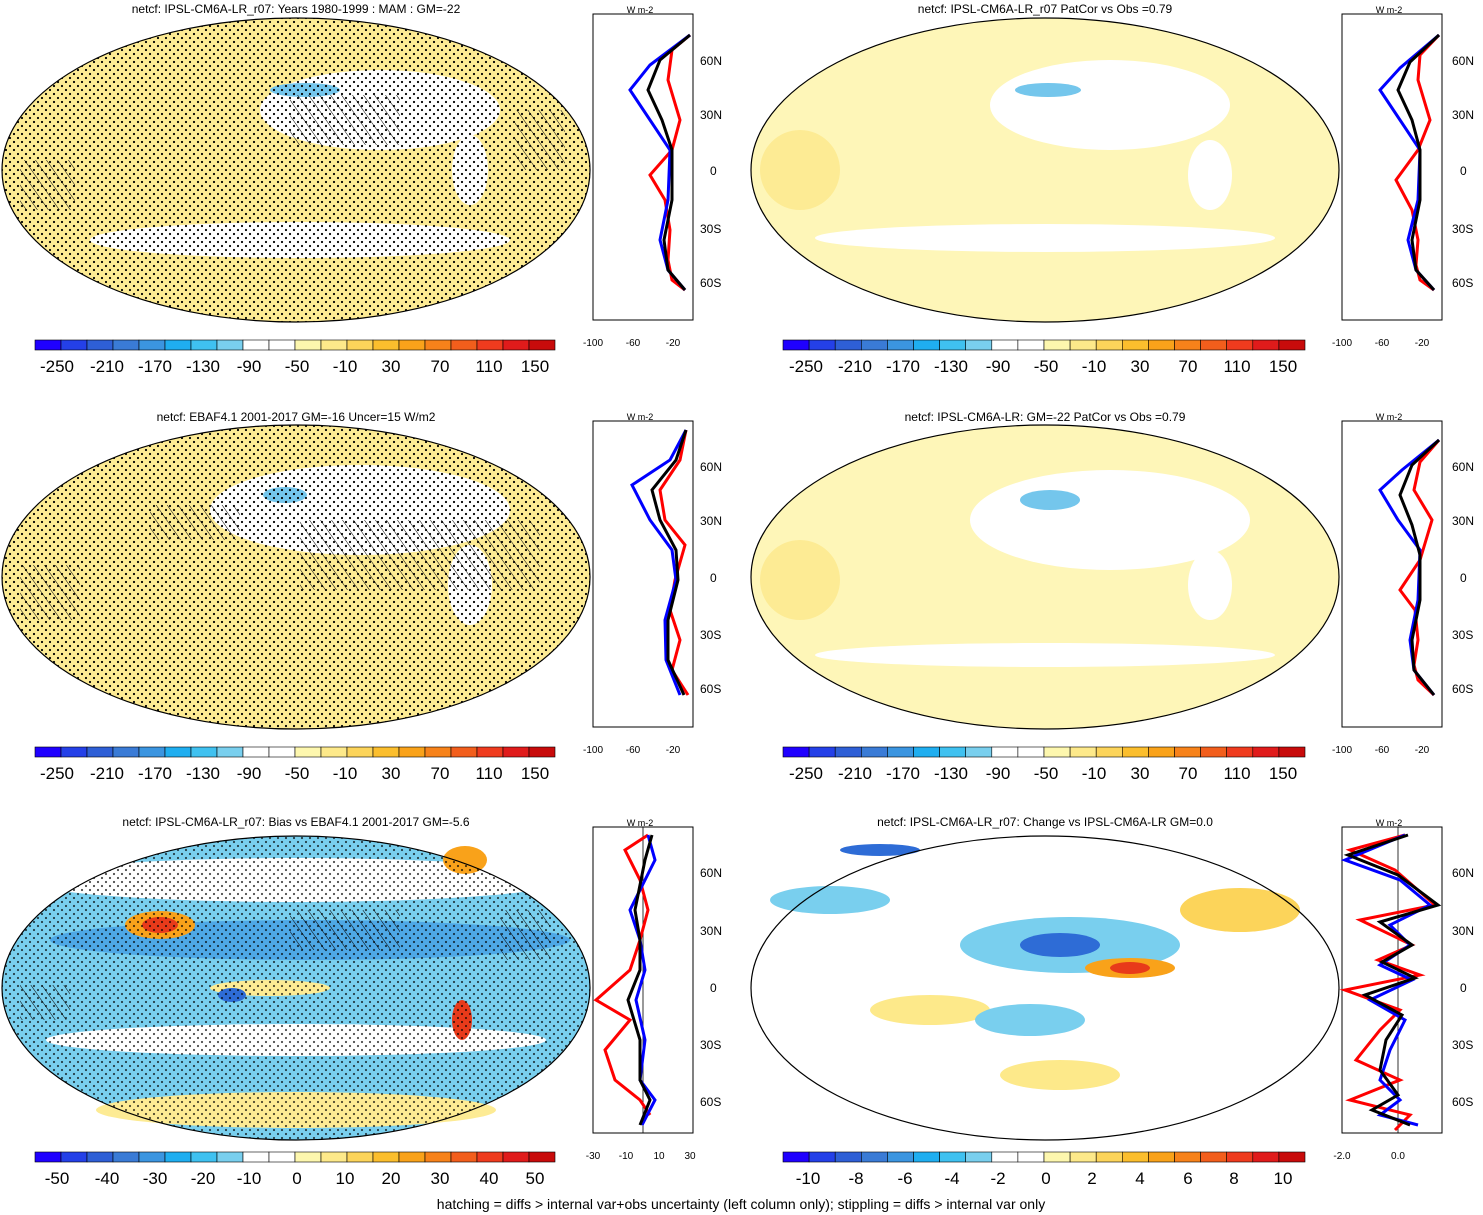  Describe the element at coordinates (1463, 988) in the screenshot. I see `zonal-6-lat-label: 0` at that location.